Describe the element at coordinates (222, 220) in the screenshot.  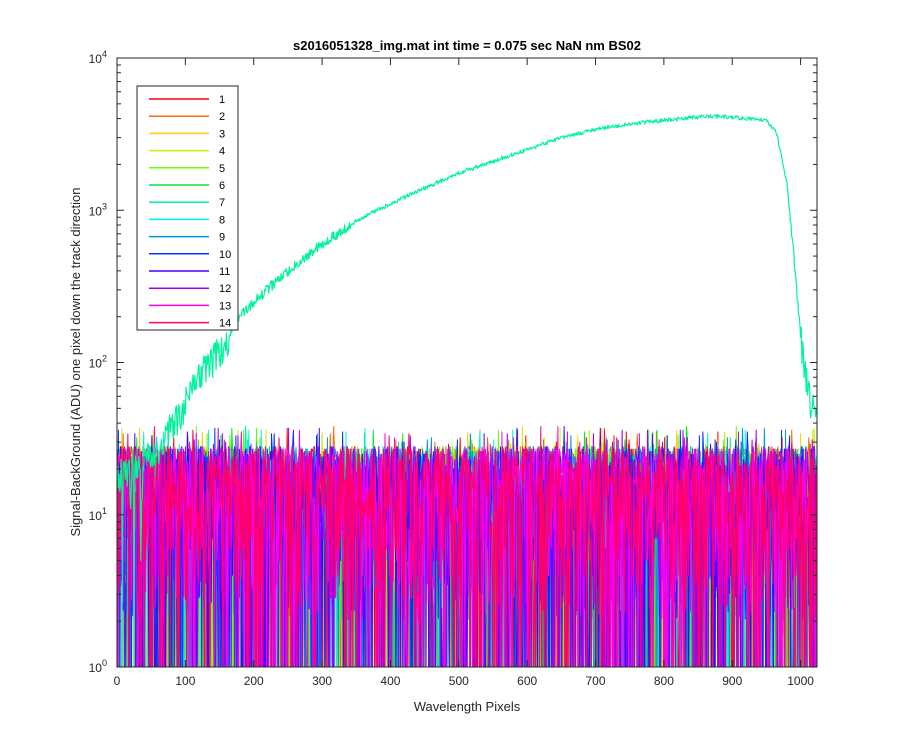
I see `legend-label-8: 8` at that location.